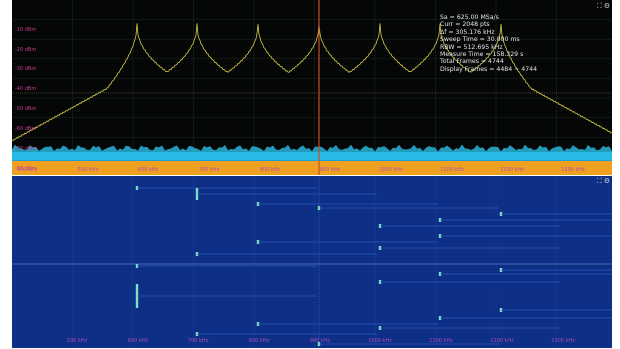  I want to click on y-label: -70 dBm, so click(26, 149).